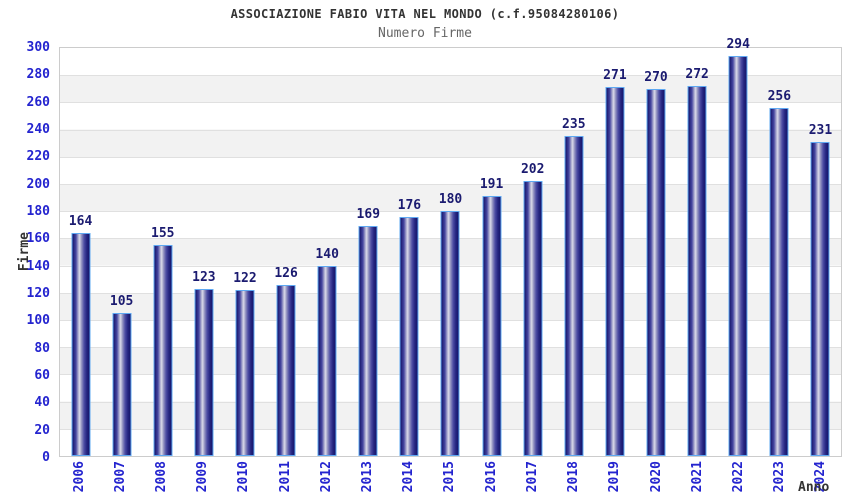 The height and width of the screenshot is (500, 850). What do you see at coordinates (327, 360) in the screenshot?
I see `bar-2012` at bounding box center [327, 360].